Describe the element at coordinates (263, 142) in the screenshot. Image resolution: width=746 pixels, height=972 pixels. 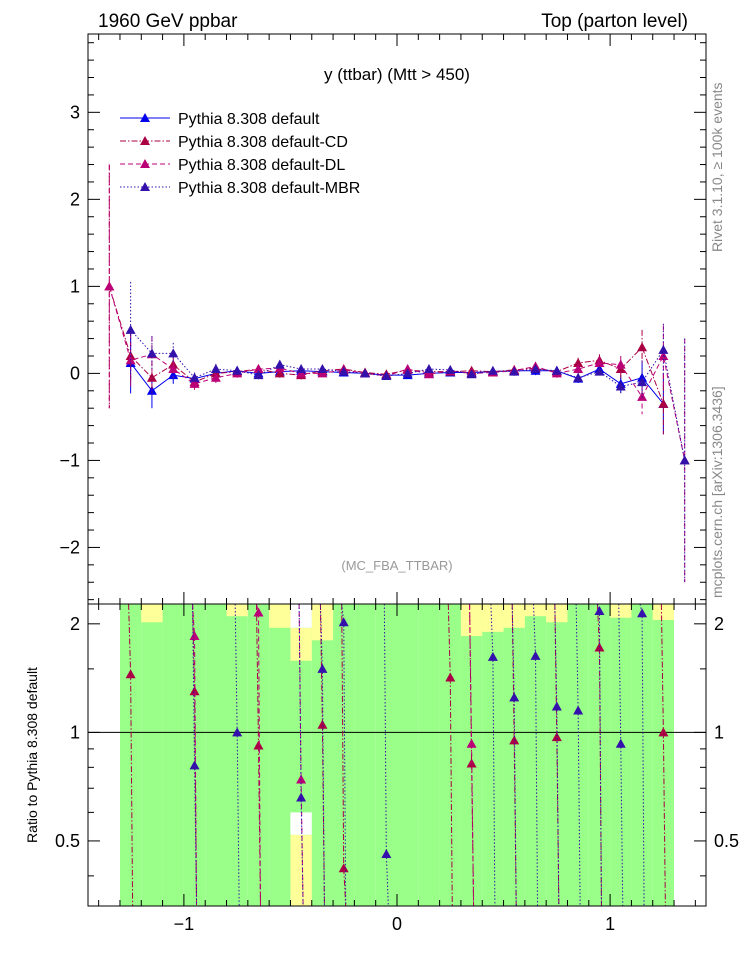
I see `legend-label: Pythia 8.308 default-CD` at that location.